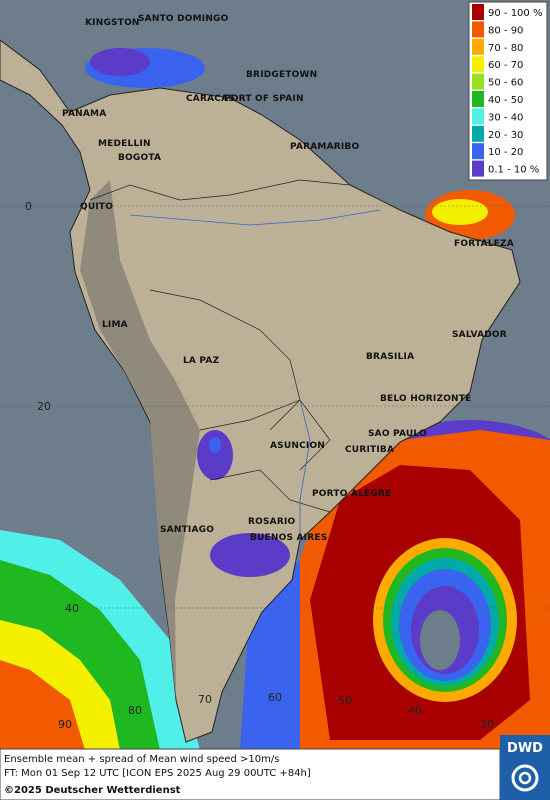 This screenshot has height=800, width=550. I want to click on legend-label: 0.1 - 10 %, so click(513, 170).